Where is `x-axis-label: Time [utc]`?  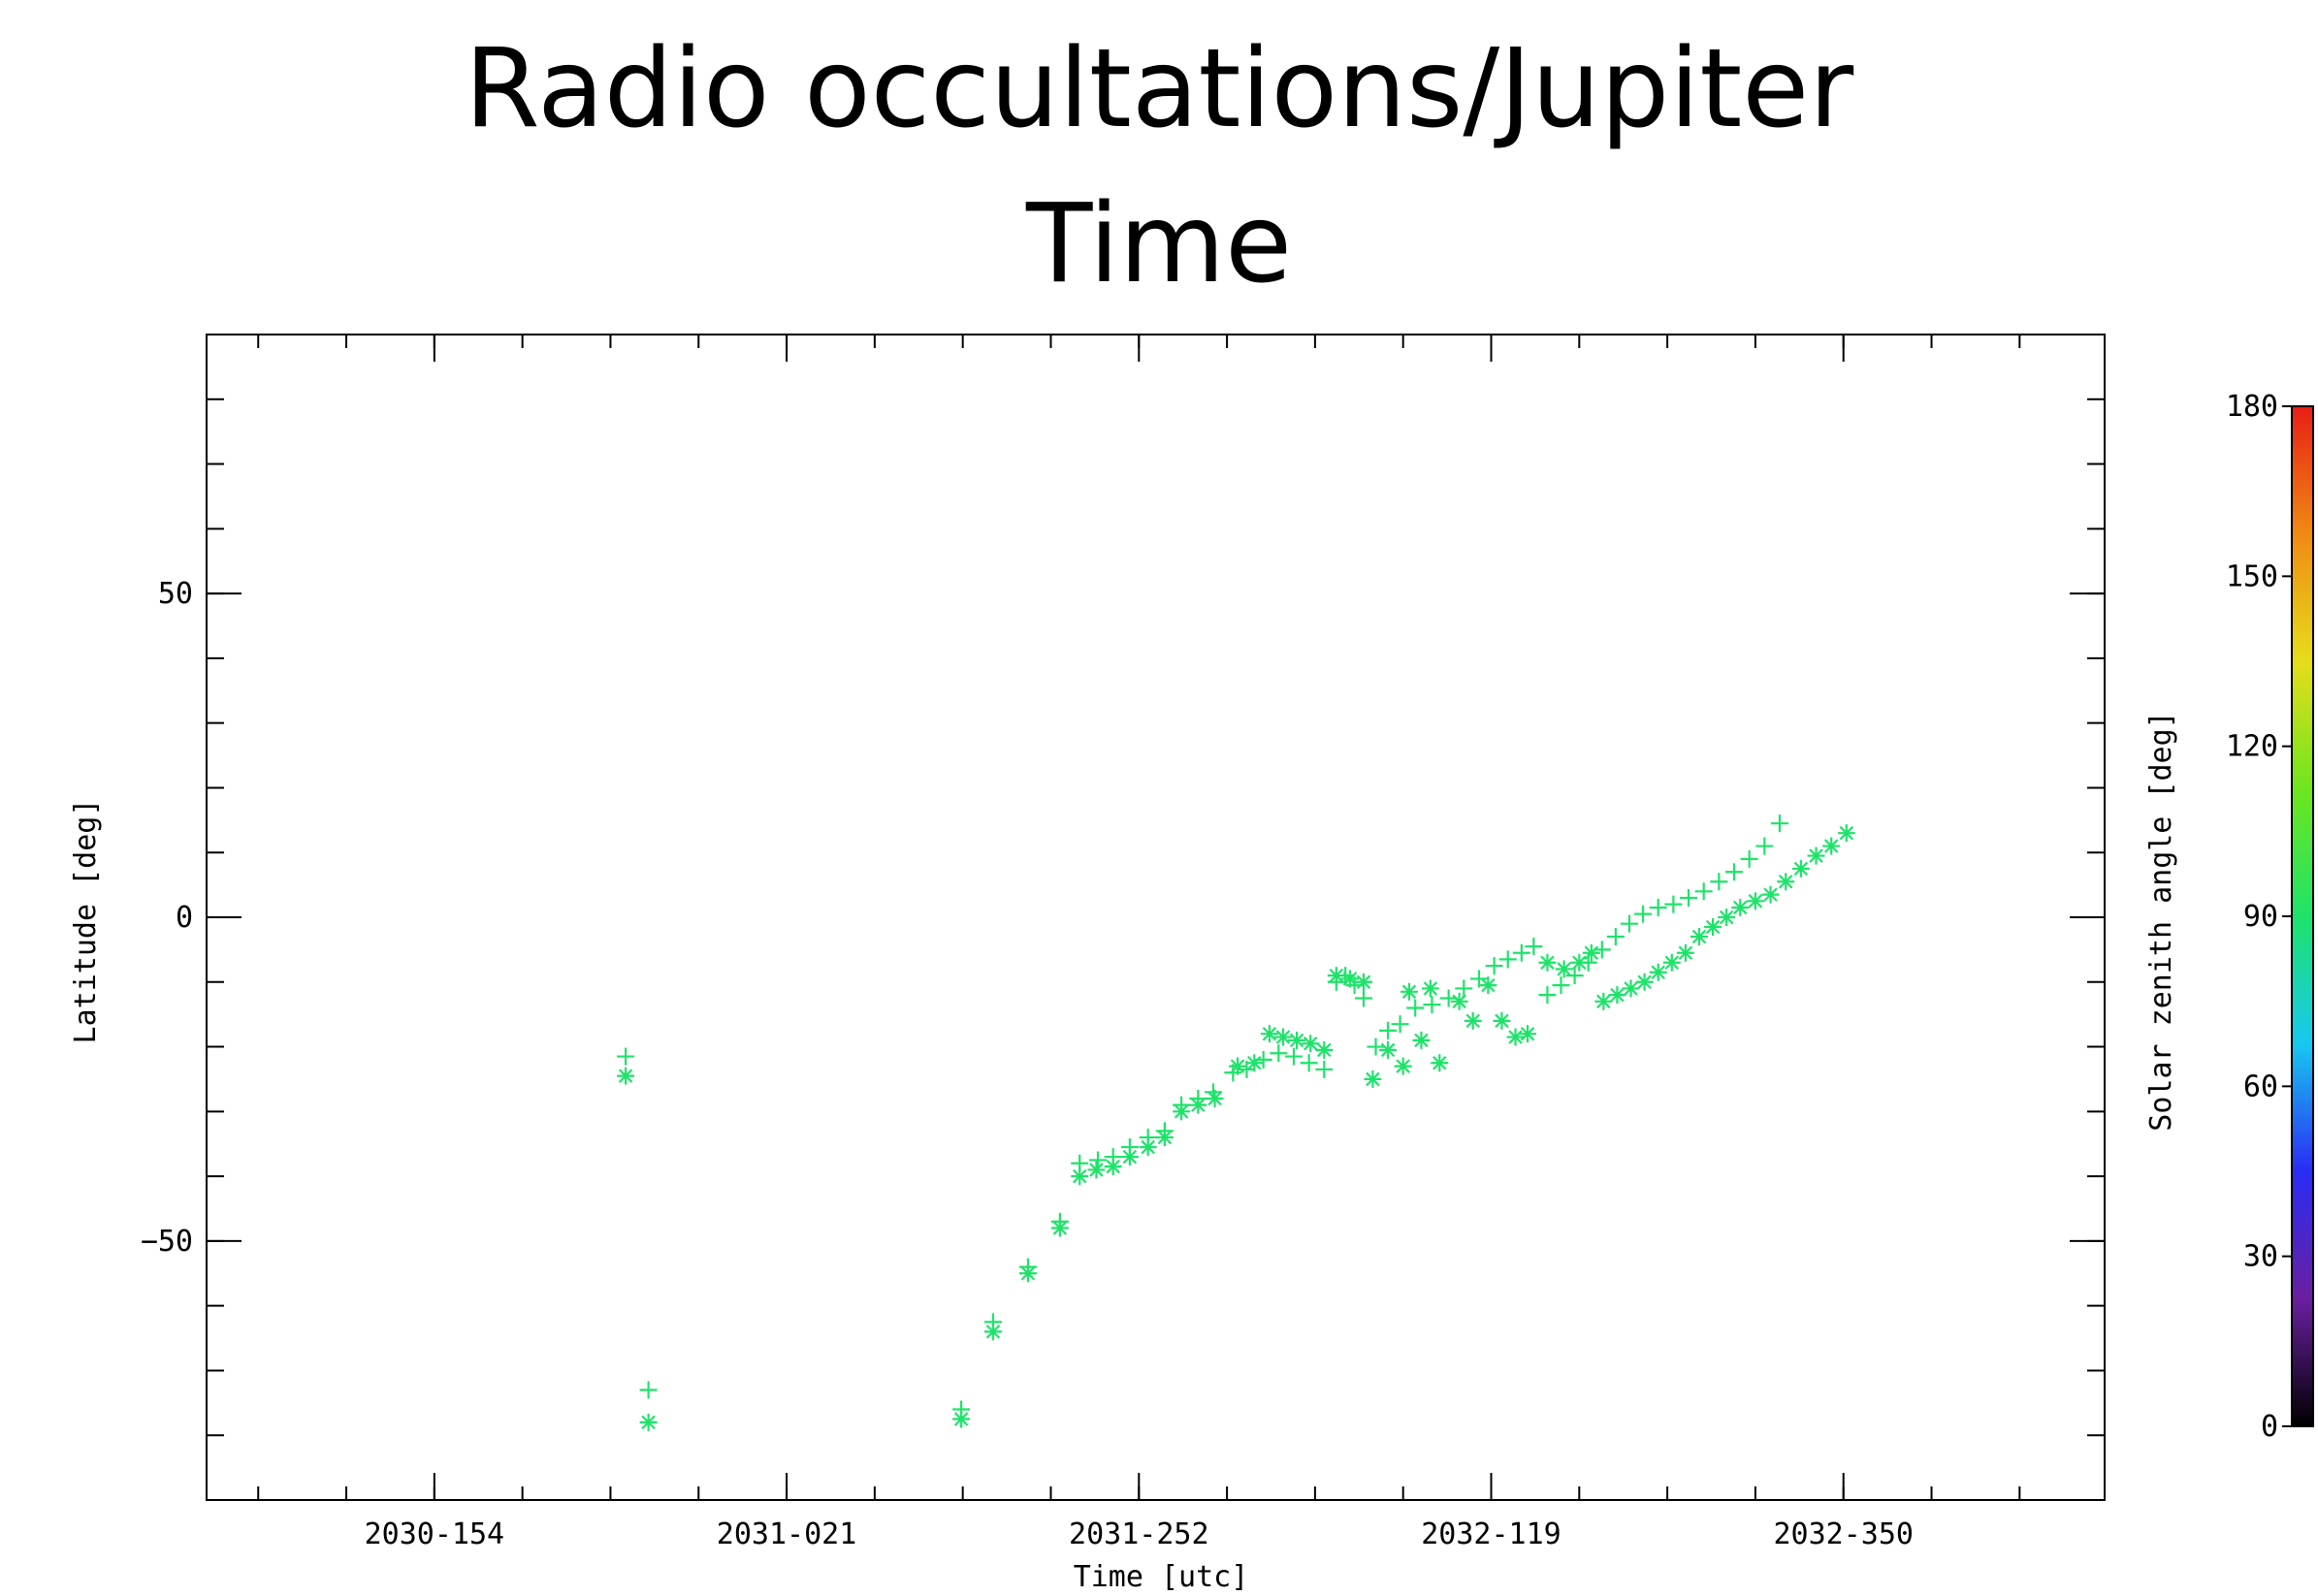
x-axis-label: Time [utc] is located at coordinates (1162, 1577).